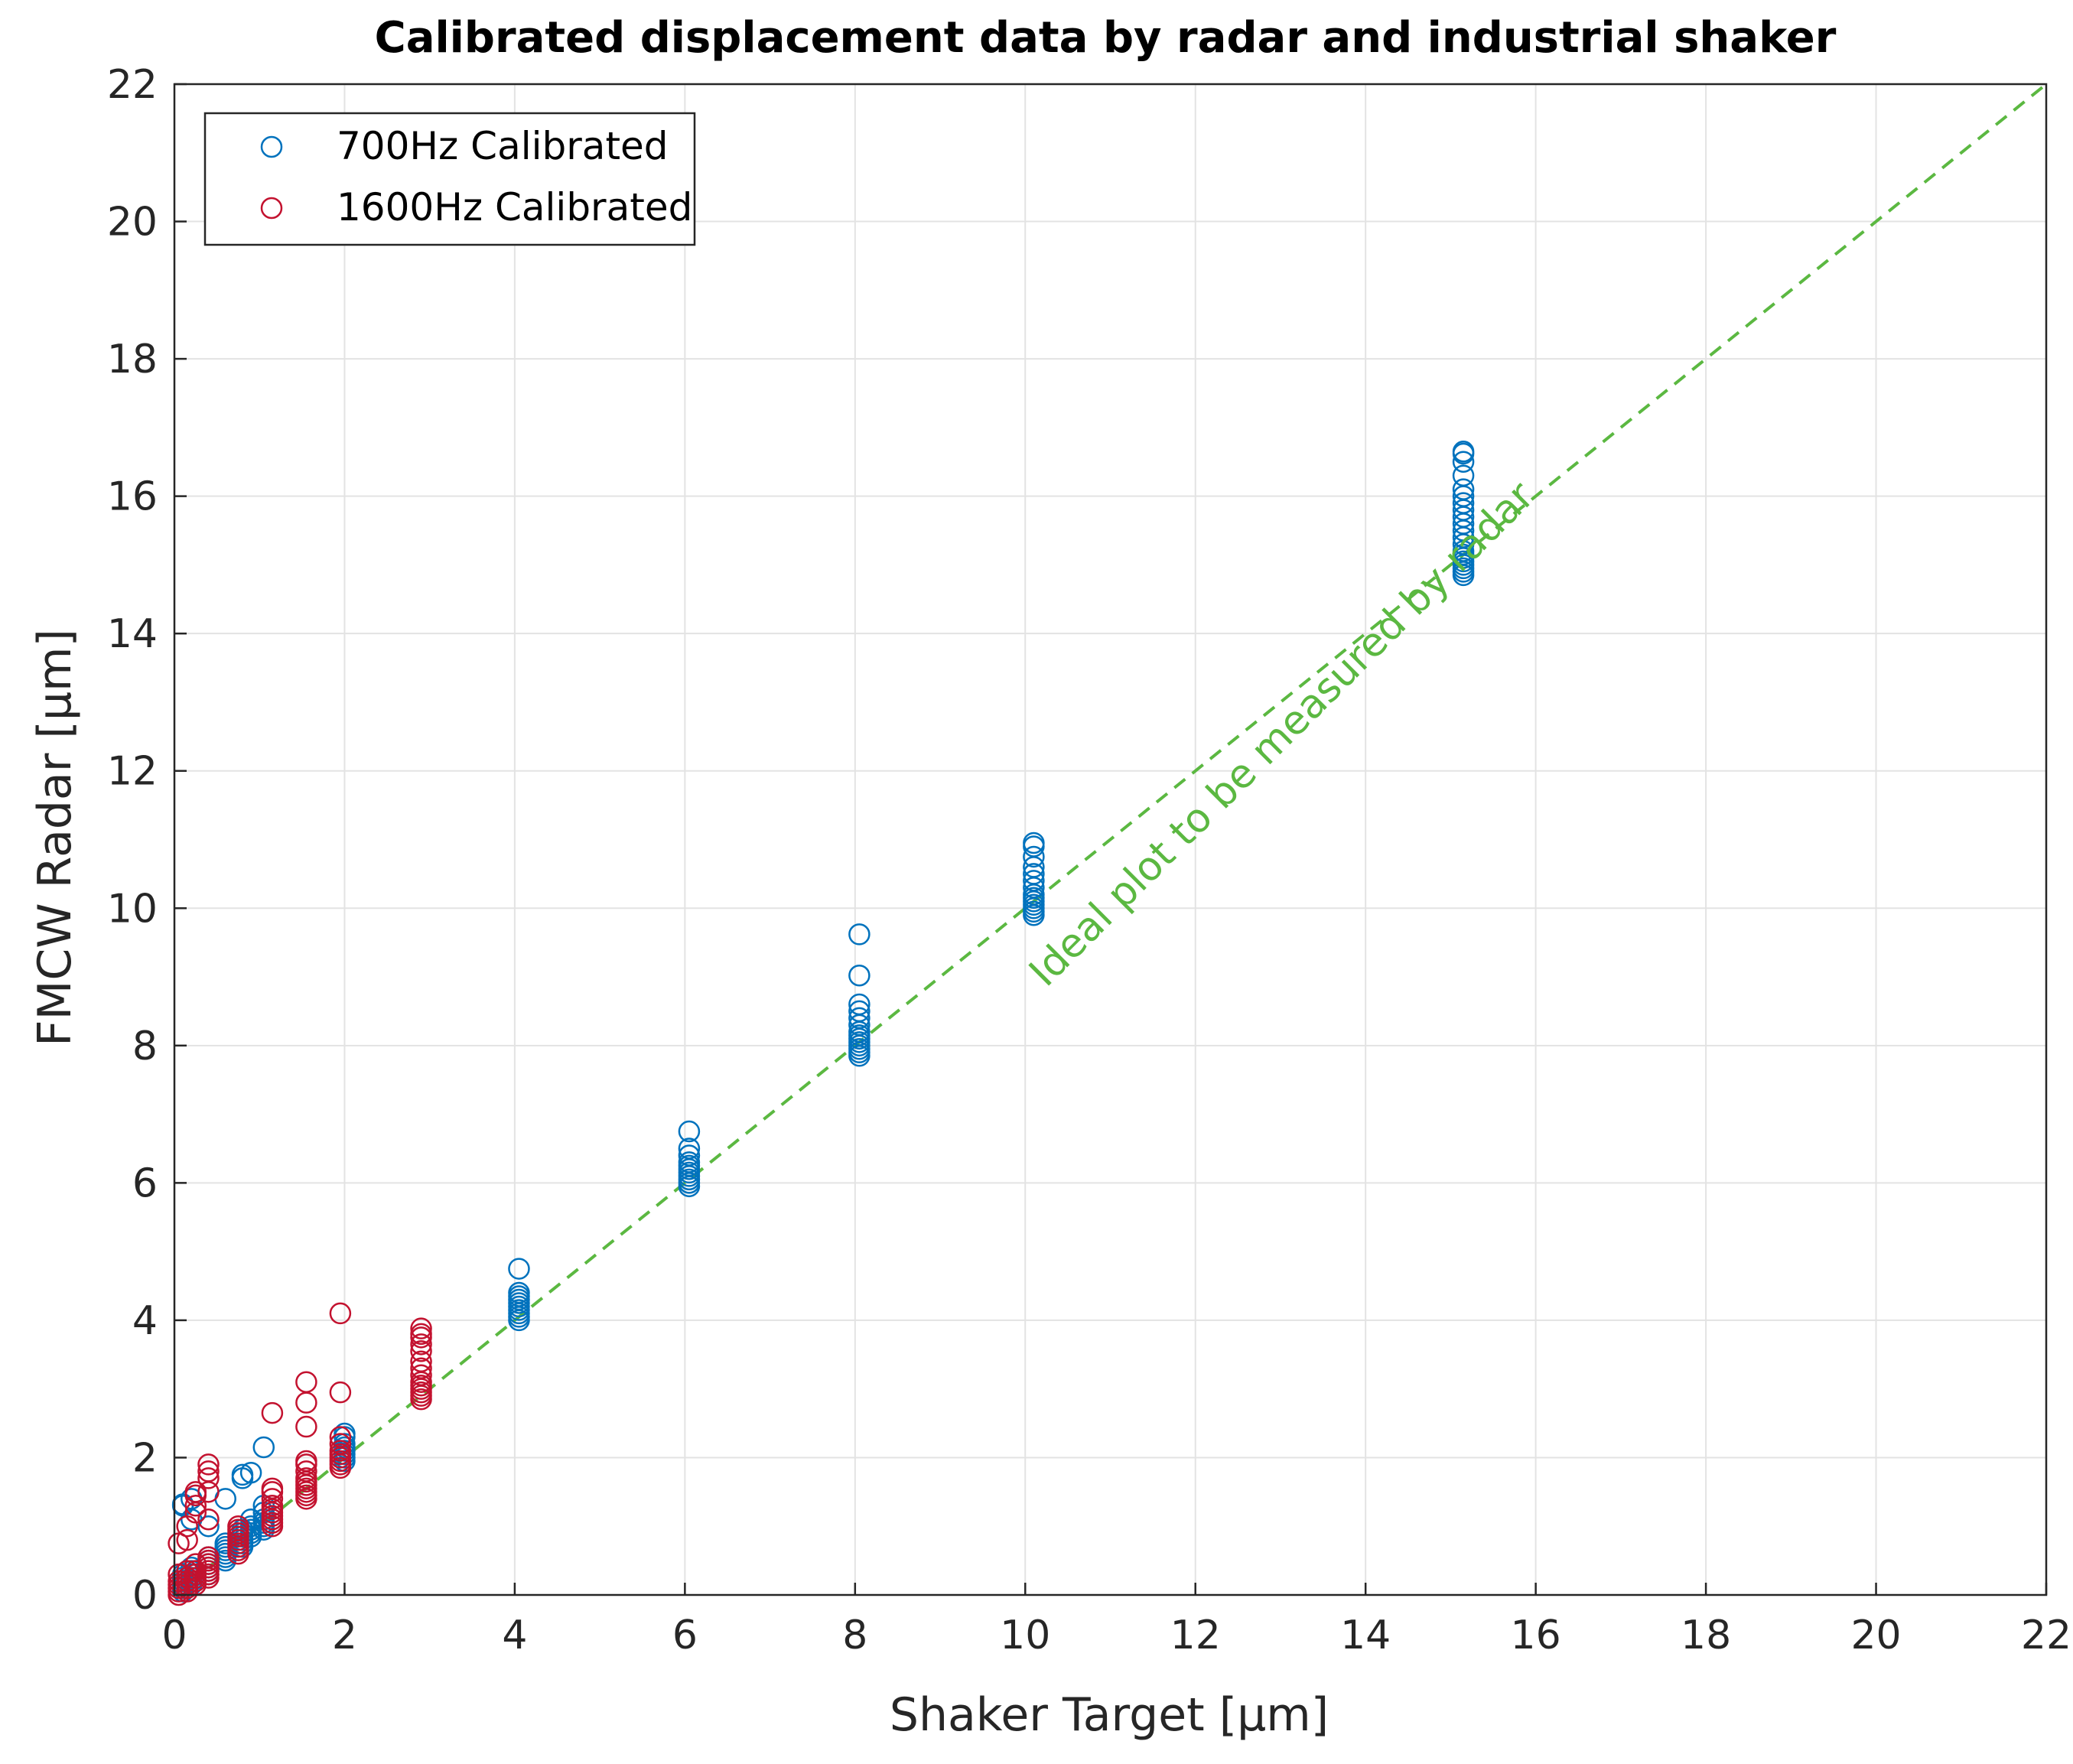 The height and width of the screenshot is (1764, 2073). I want to click on y-tick-label: 22, so click(132, 85).